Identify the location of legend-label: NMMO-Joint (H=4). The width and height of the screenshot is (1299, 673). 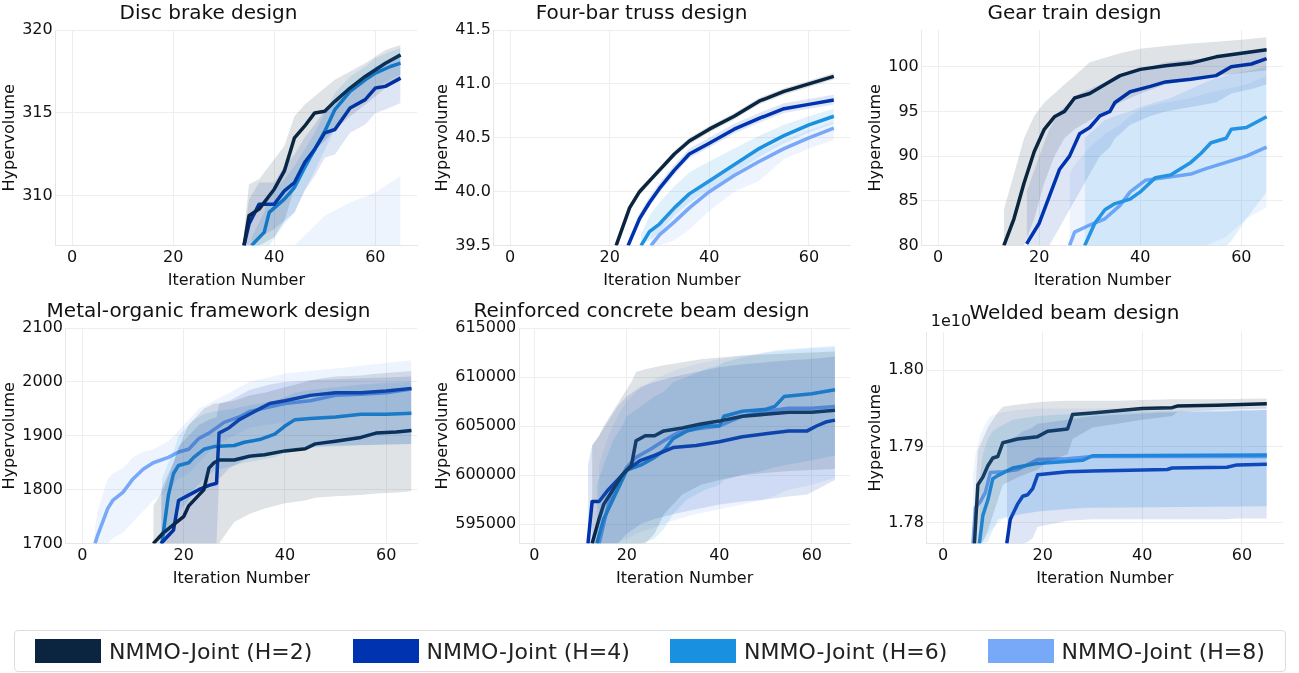
(528, 651).